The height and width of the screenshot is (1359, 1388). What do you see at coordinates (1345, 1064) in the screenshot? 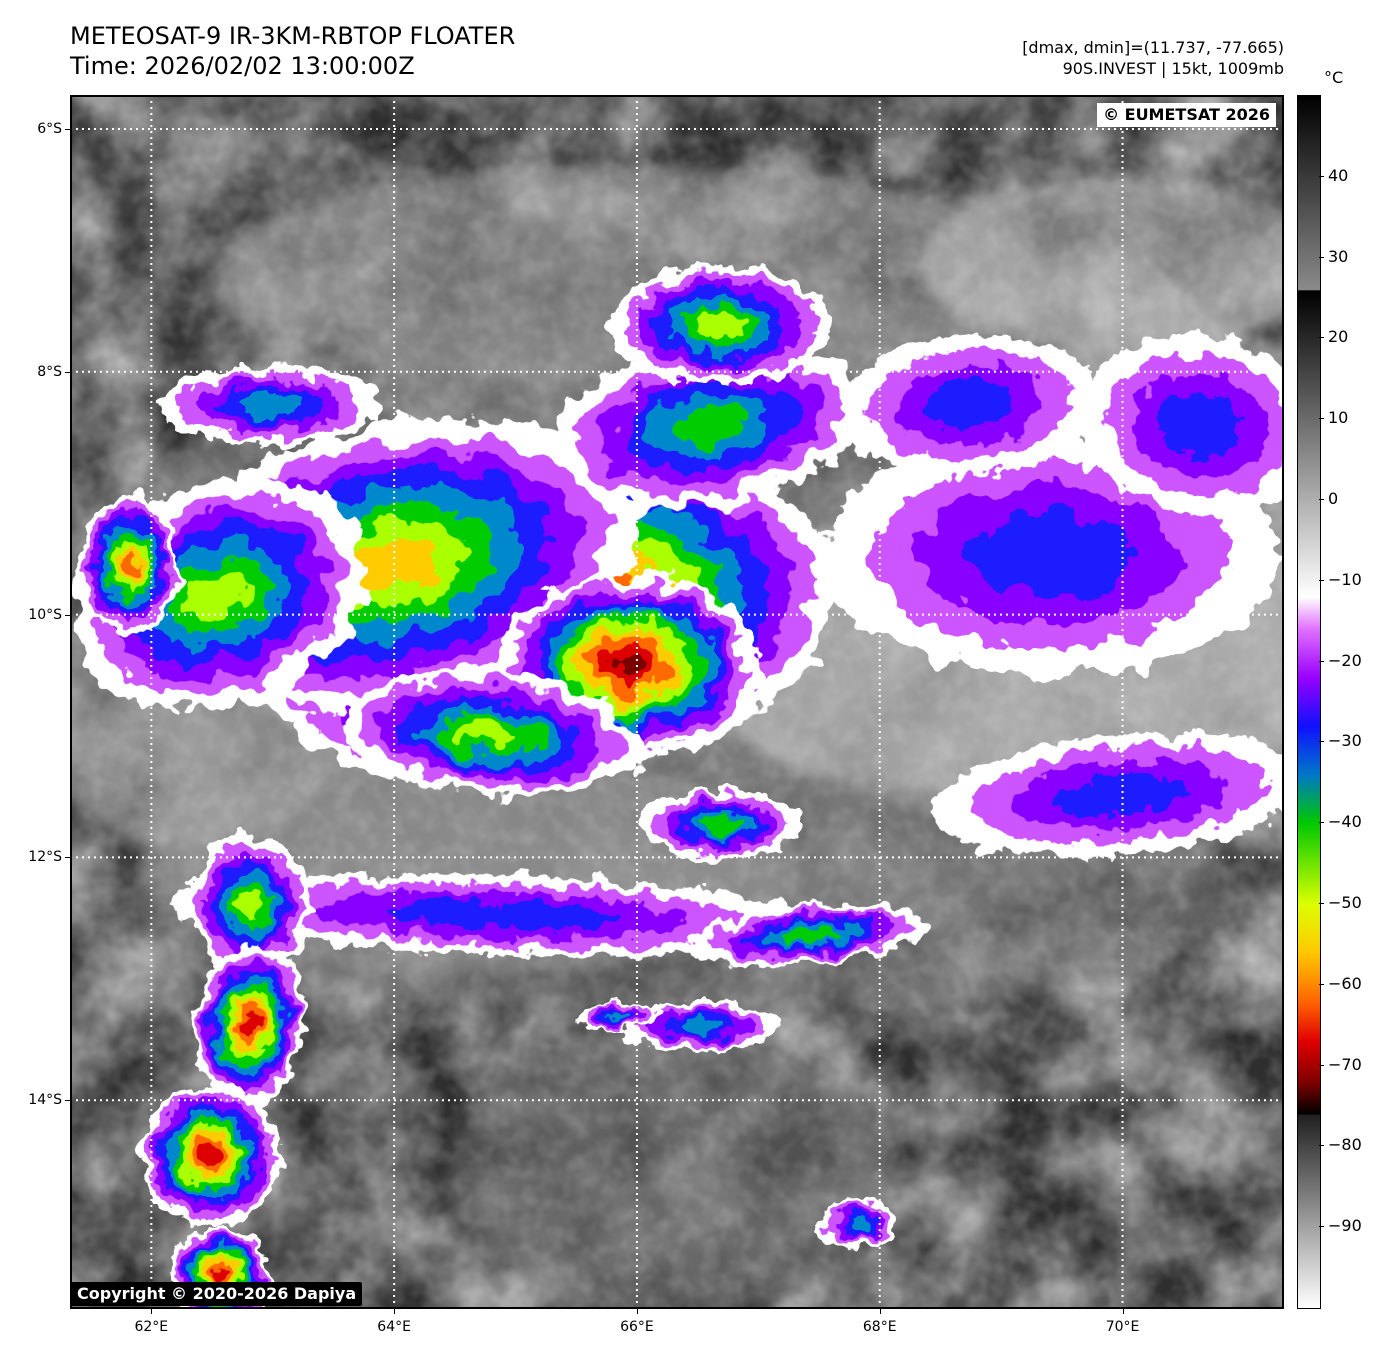
I see `colorbar-tick-label: −70` at bounding box center [1345, 1064].